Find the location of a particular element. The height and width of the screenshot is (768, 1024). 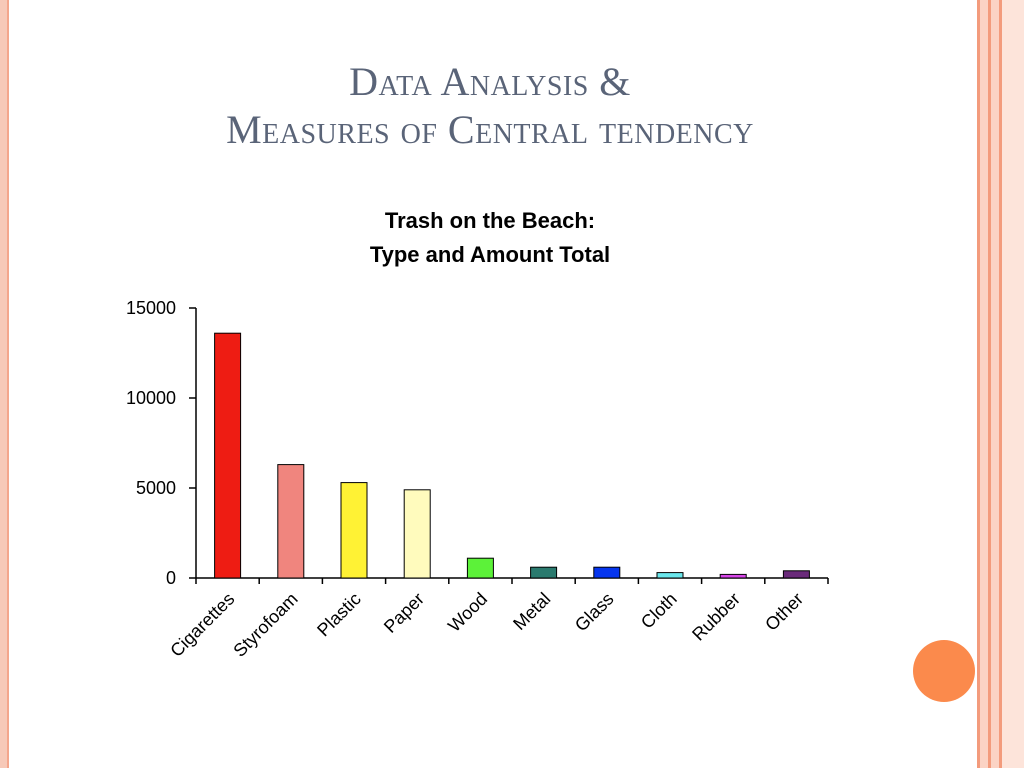

category-label: Glass is located at coordinates (594, 612).